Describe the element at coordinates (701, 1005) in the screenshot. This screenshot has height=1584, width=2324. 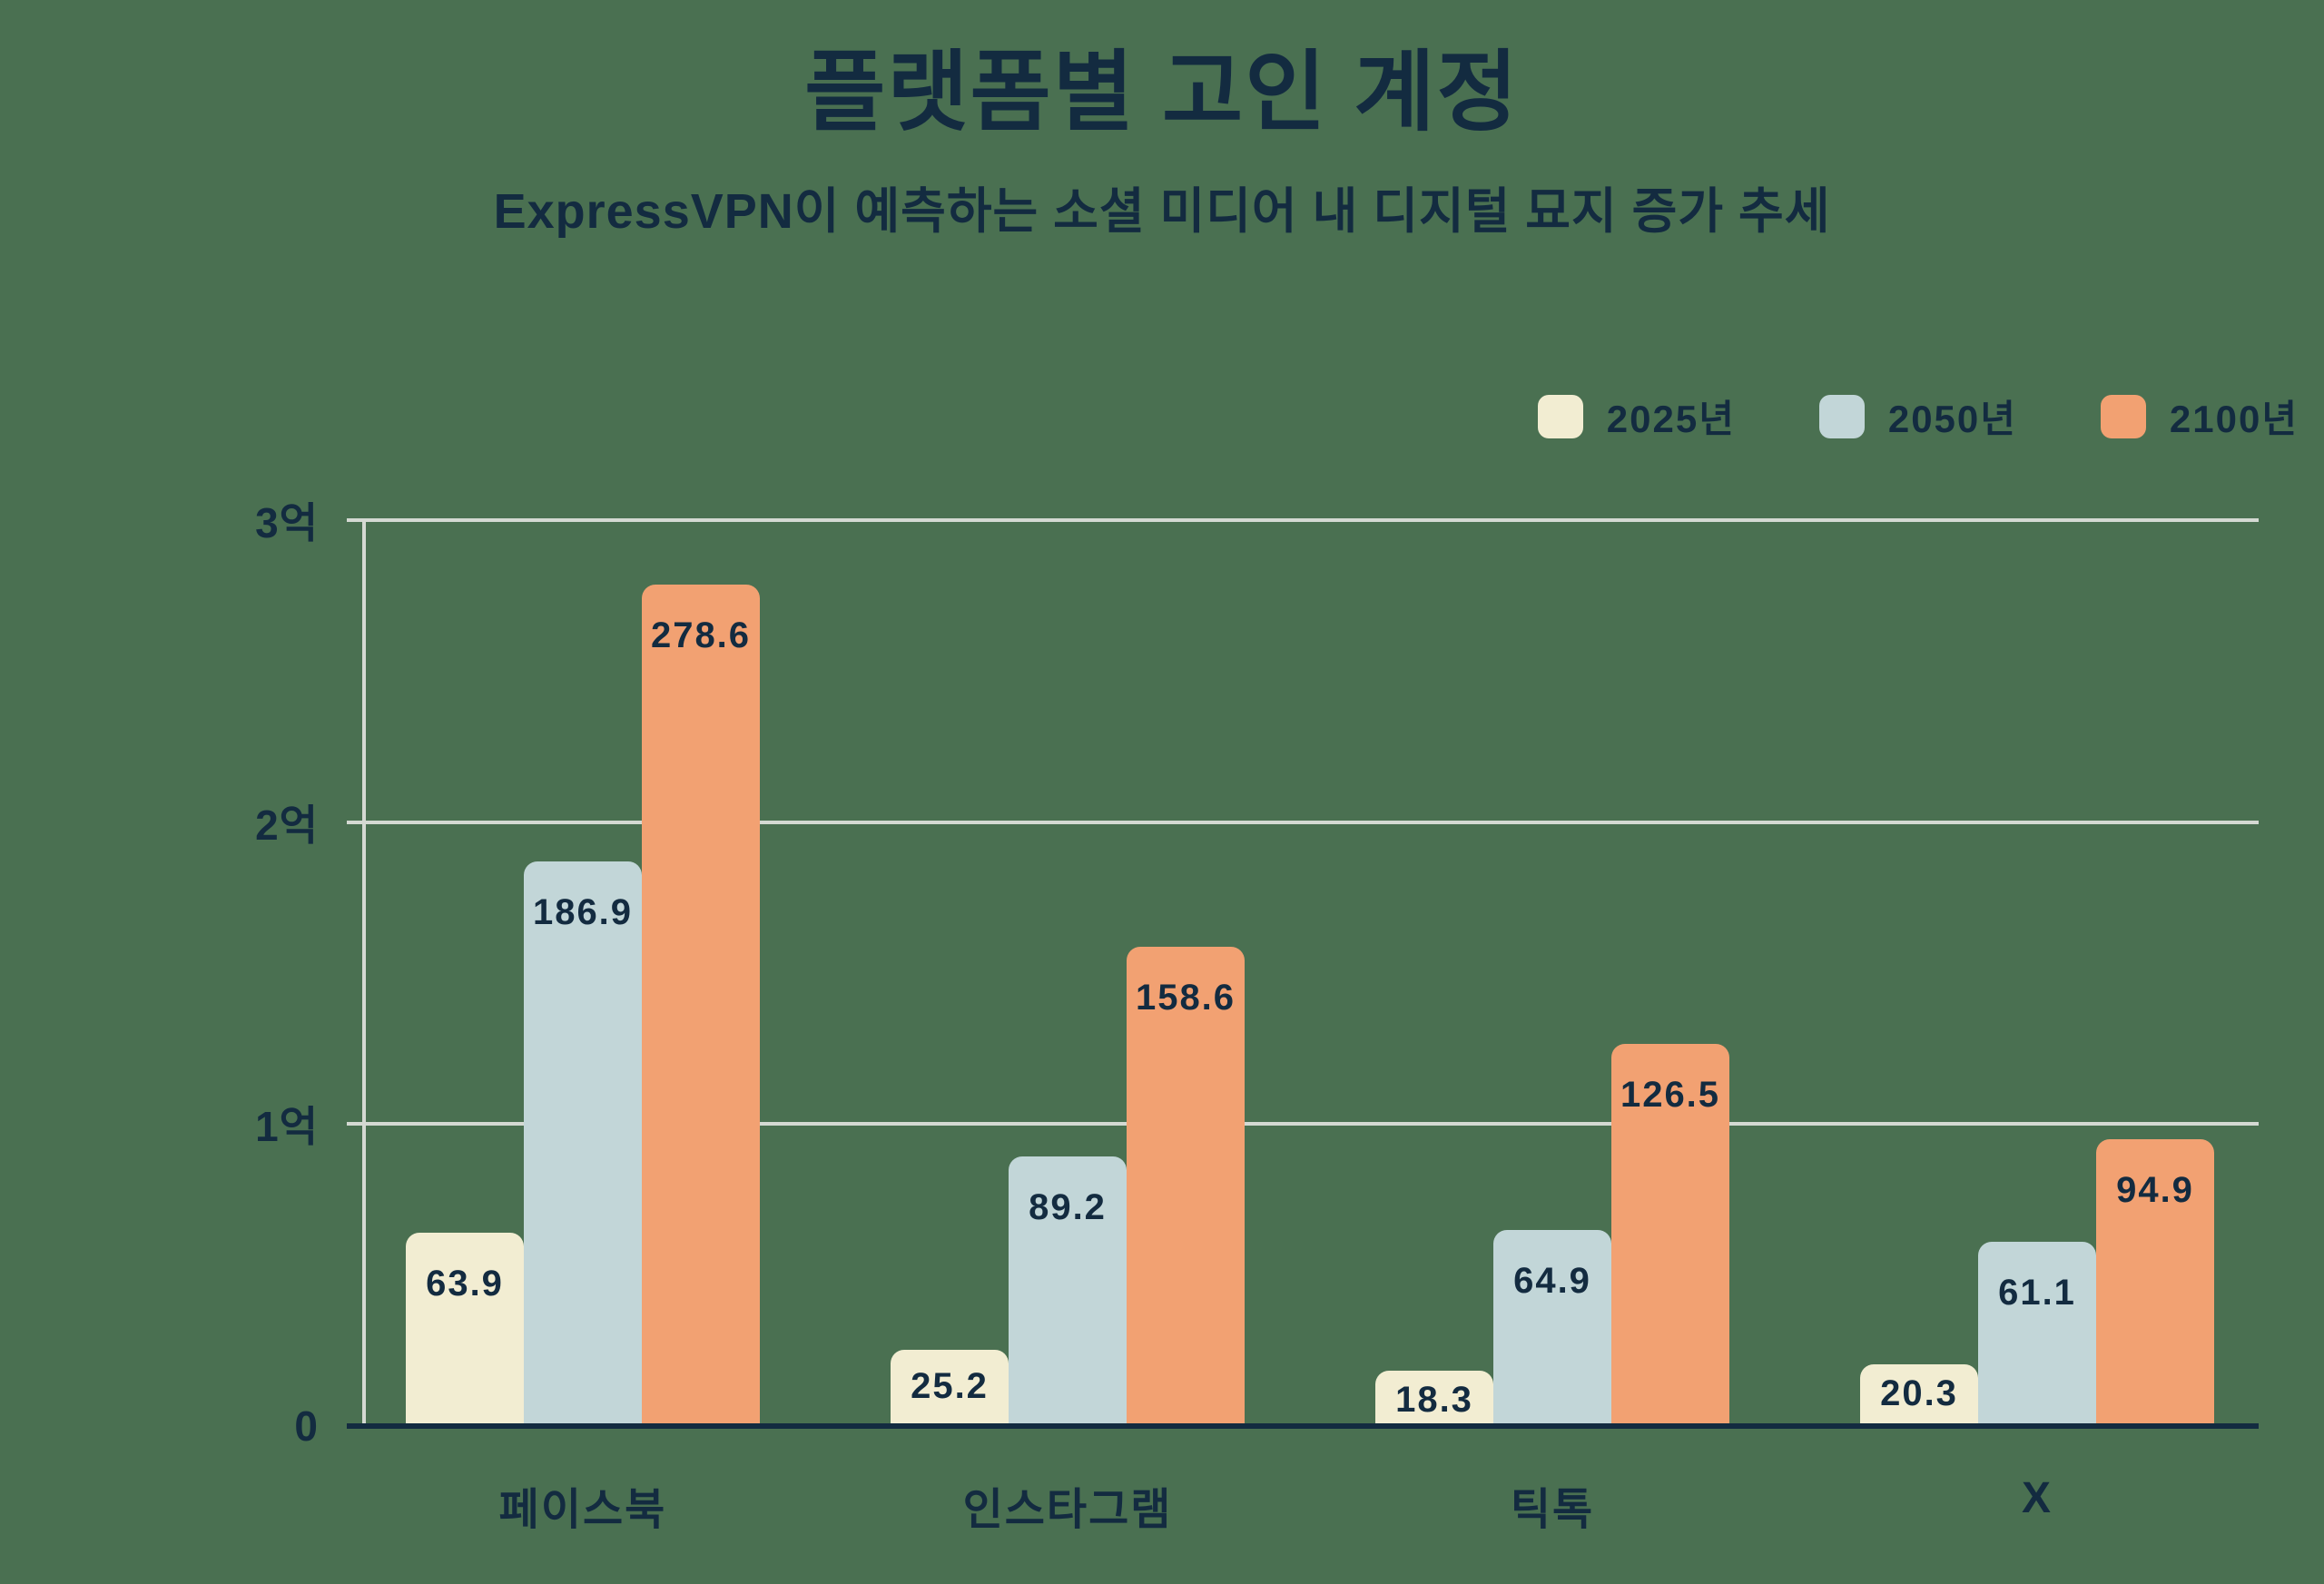
I see `bar-페이스북-2100년: 278.6` at that location.